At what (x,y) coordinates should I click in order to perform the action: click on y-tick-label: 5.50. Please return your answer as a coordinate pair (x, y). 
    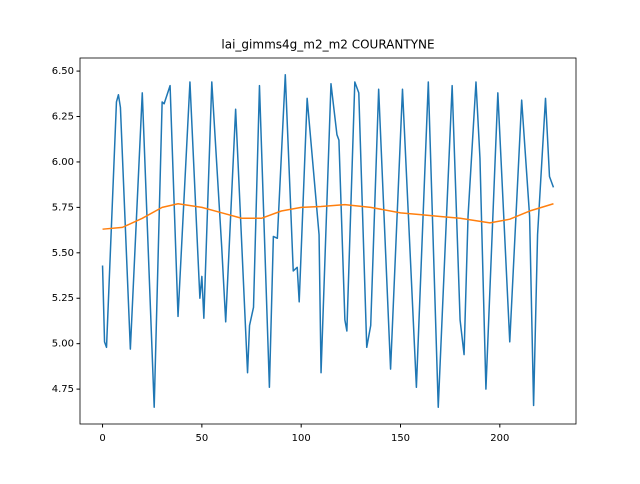
    Looking at the image, I should click on (63, 253).